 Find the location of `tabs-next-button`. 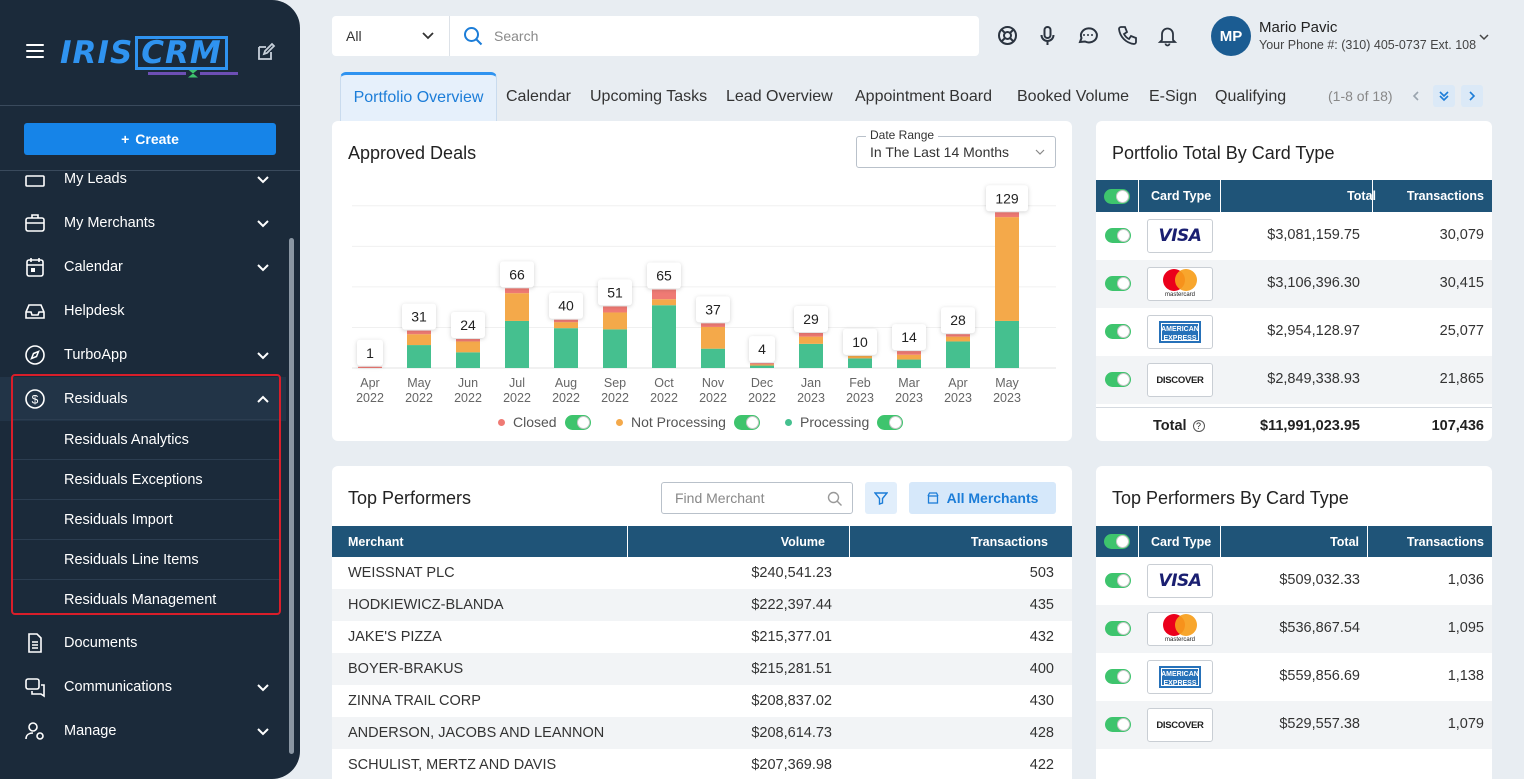

tabs-next-button is located at coordinates (1472, 96).